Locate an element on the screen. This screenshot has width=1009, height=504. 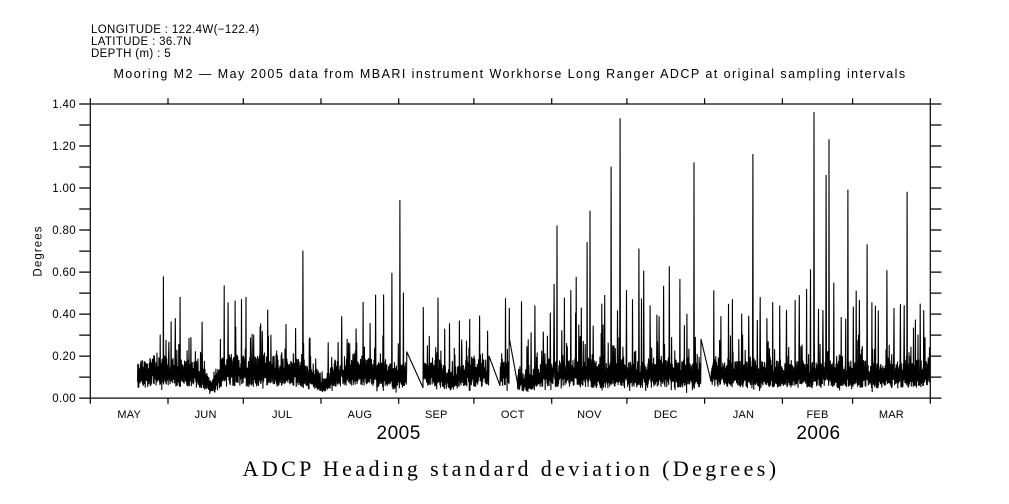
svg-text: 1.40 is located at coordinates (64, 105).